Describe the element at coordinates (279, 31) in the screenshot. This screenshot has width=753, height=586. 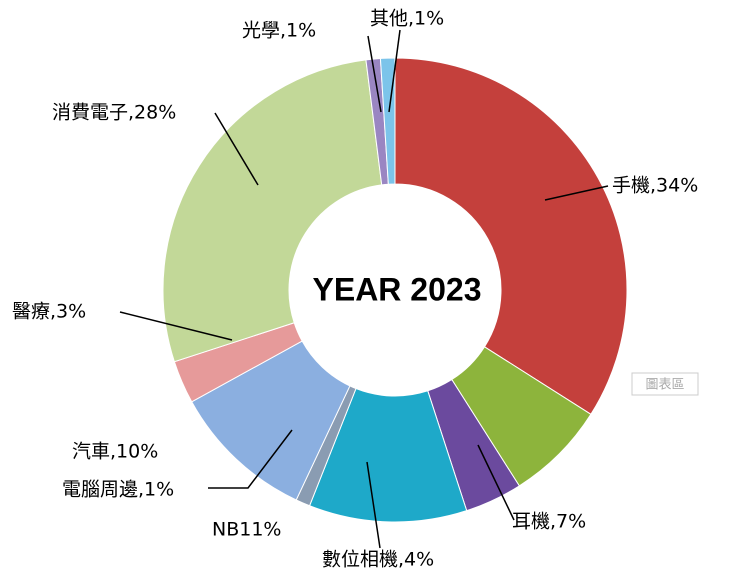
I see `slice-label: 光學,1%` at that location.